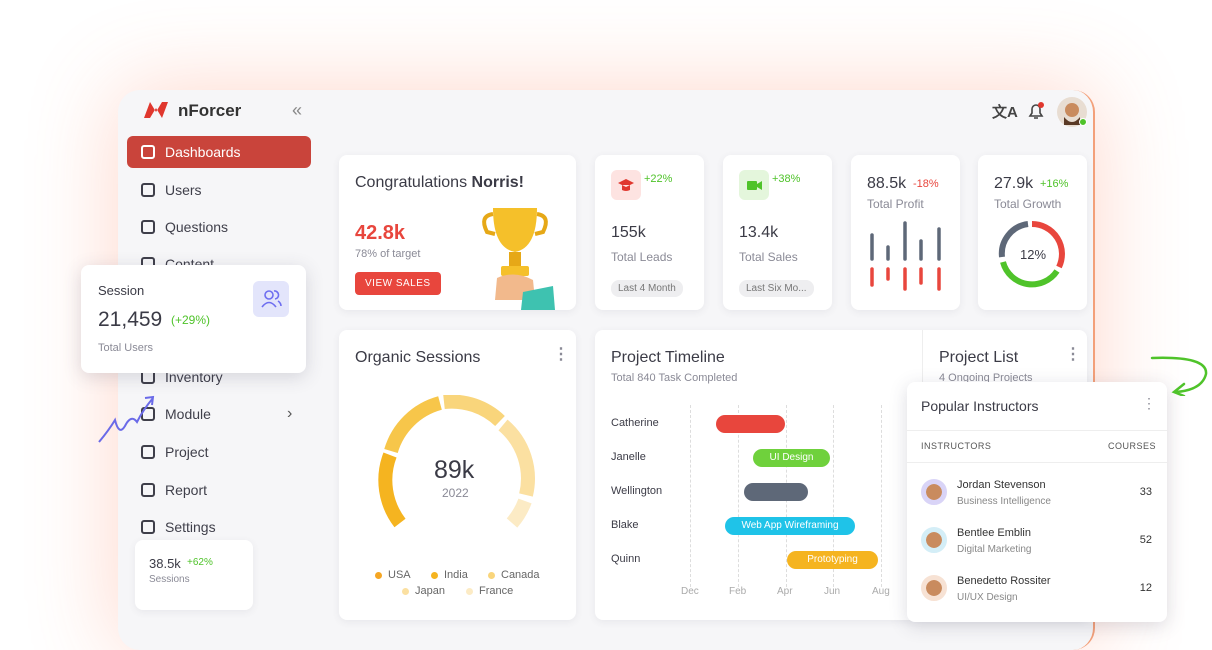 This screenshot has height=650, width=1212. What do you see at coordinates (290, 413) in the screenshot?
I see `chevron: ›` at bounding box center [290, 413].